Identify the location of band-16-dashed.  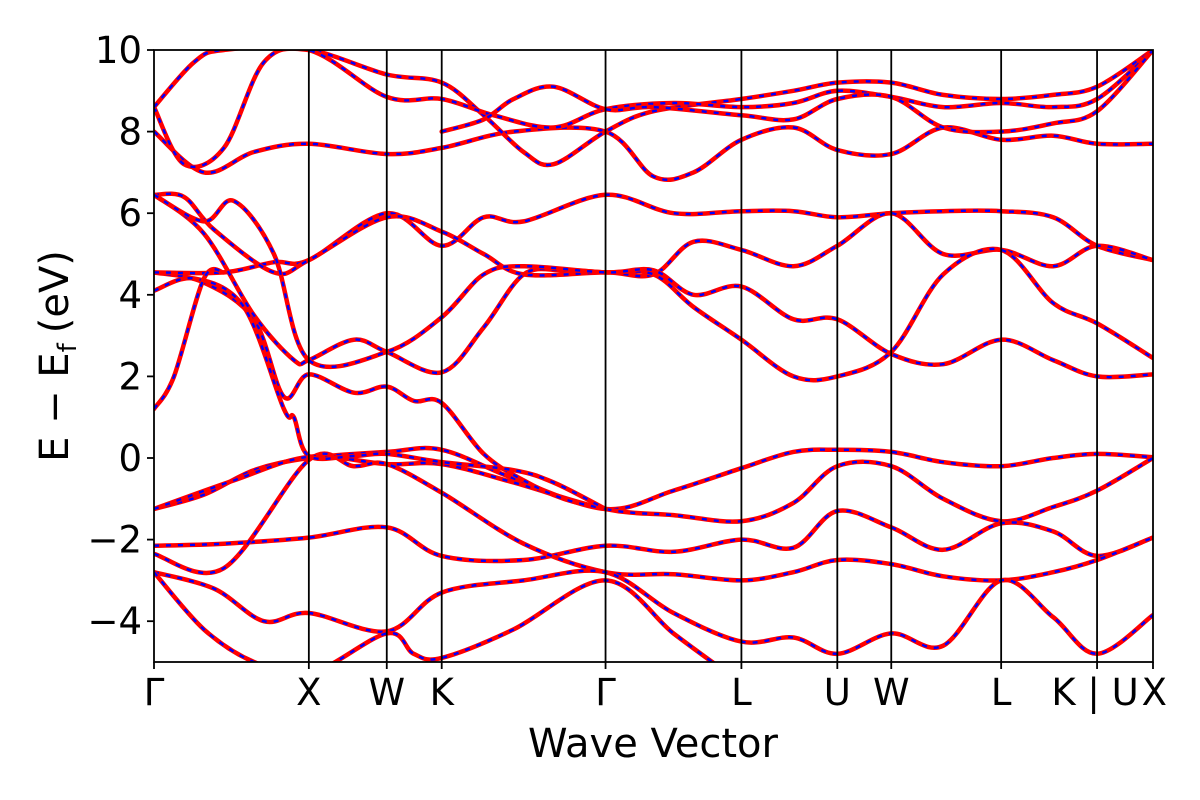
(189, 338).